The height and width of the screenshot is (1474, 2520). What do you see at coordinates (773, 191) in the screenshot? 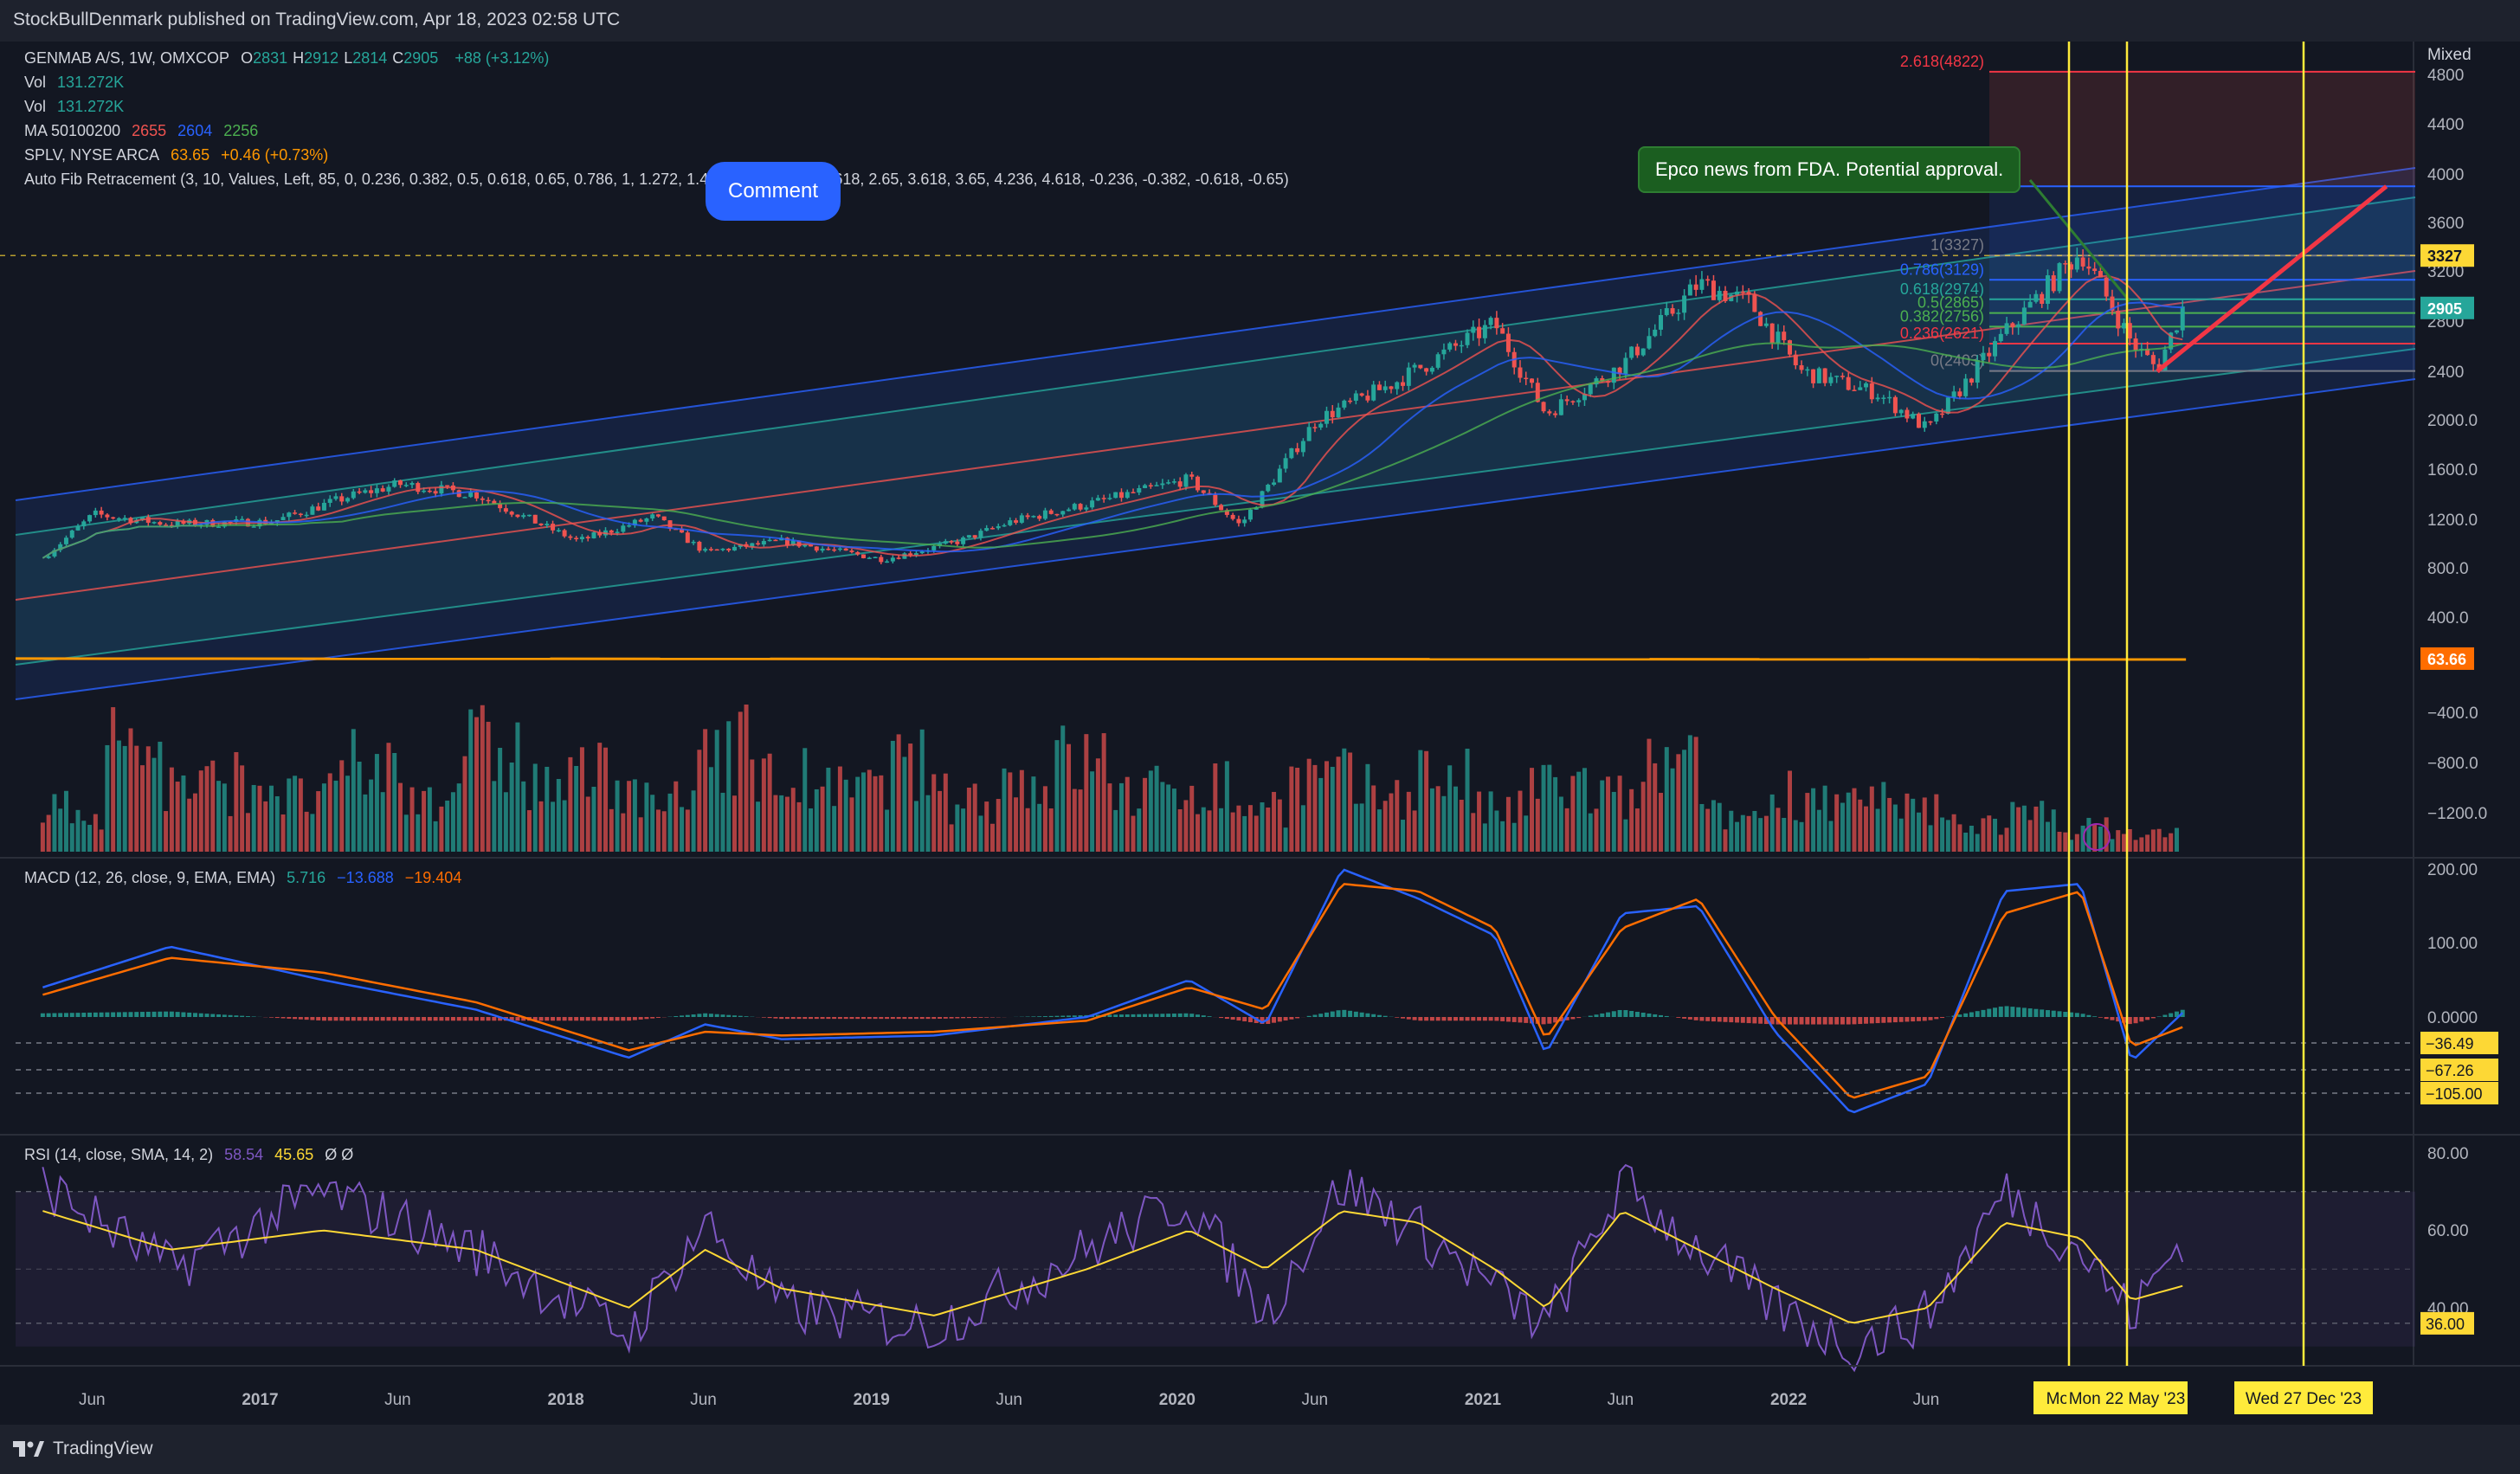
I see `comment-button: Comment` at bounding box center [773, 191].